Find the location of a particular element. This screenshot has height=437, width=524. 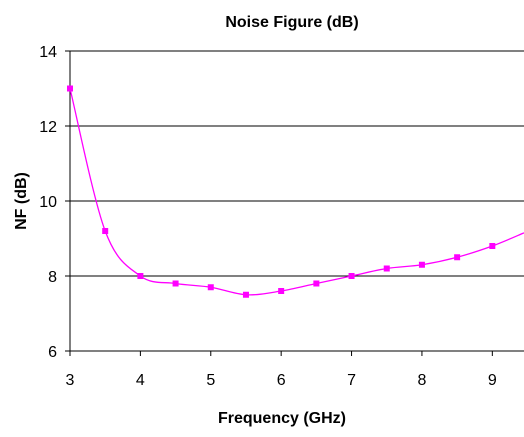

x-tick-label: 9 is located at coordinates (492, 380).